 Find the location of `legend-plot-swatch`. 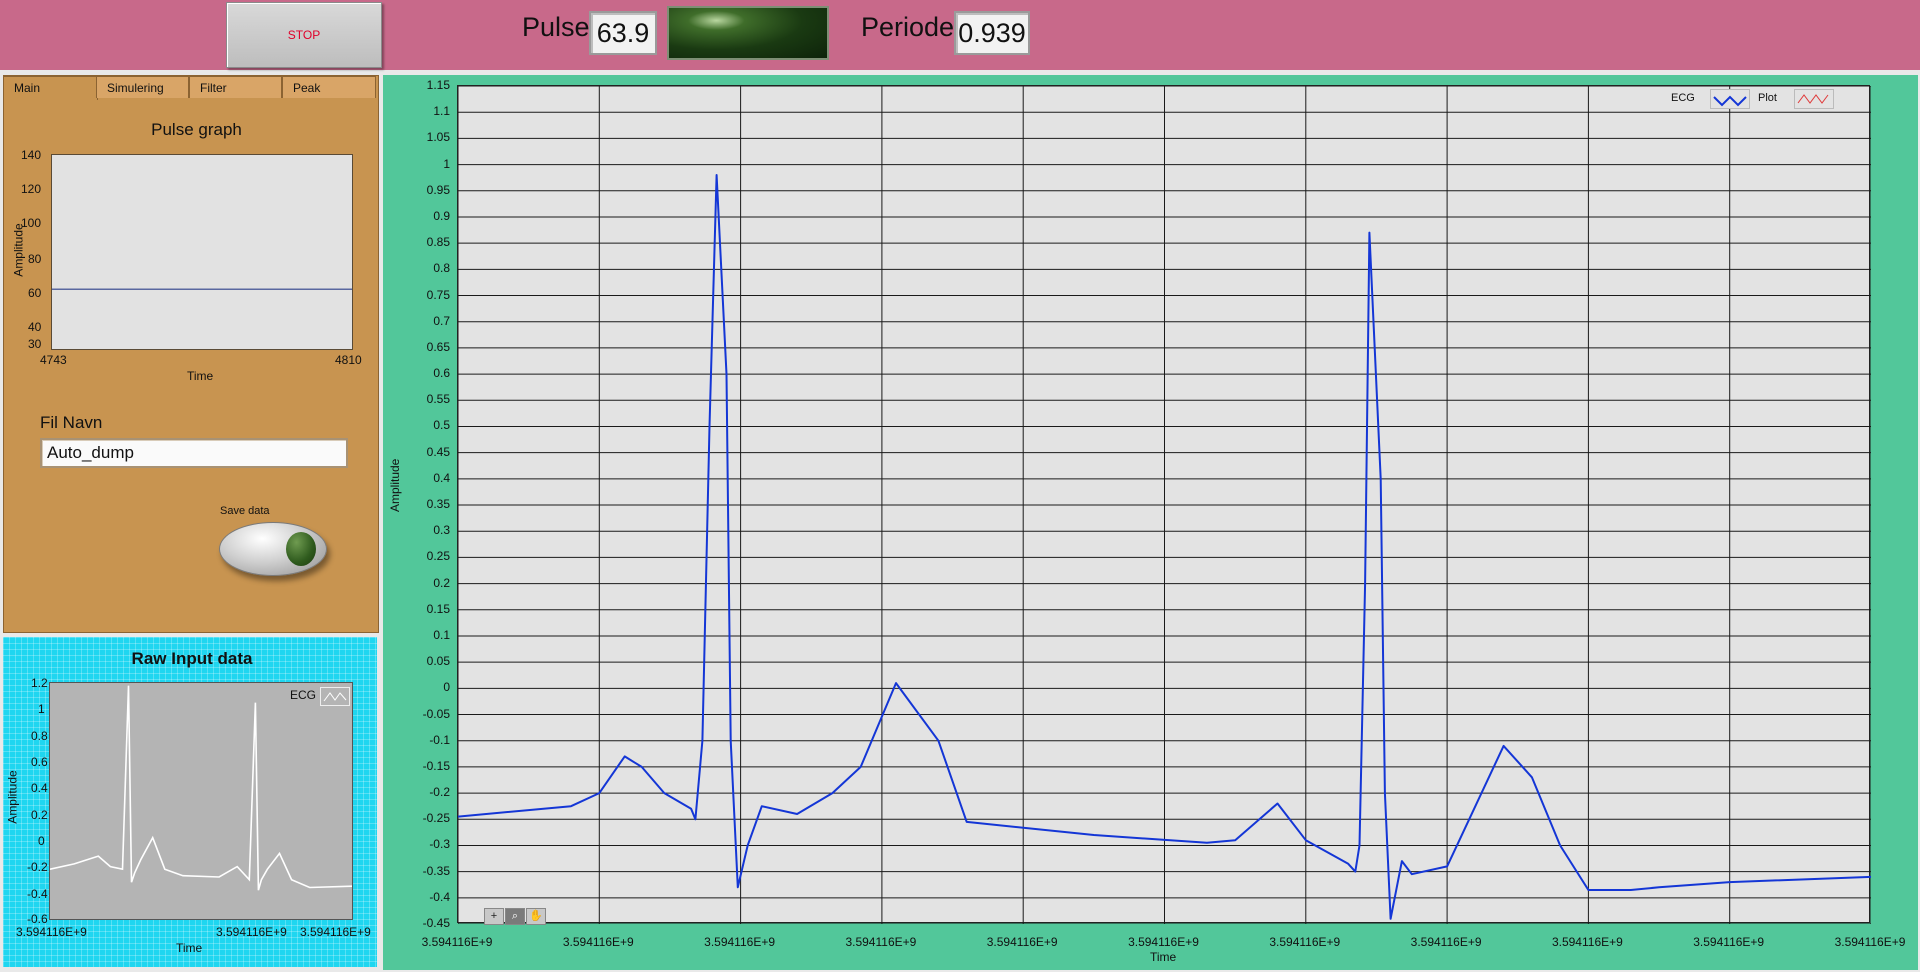

legend-plot-swatch is located at coordinates (1814, 99).